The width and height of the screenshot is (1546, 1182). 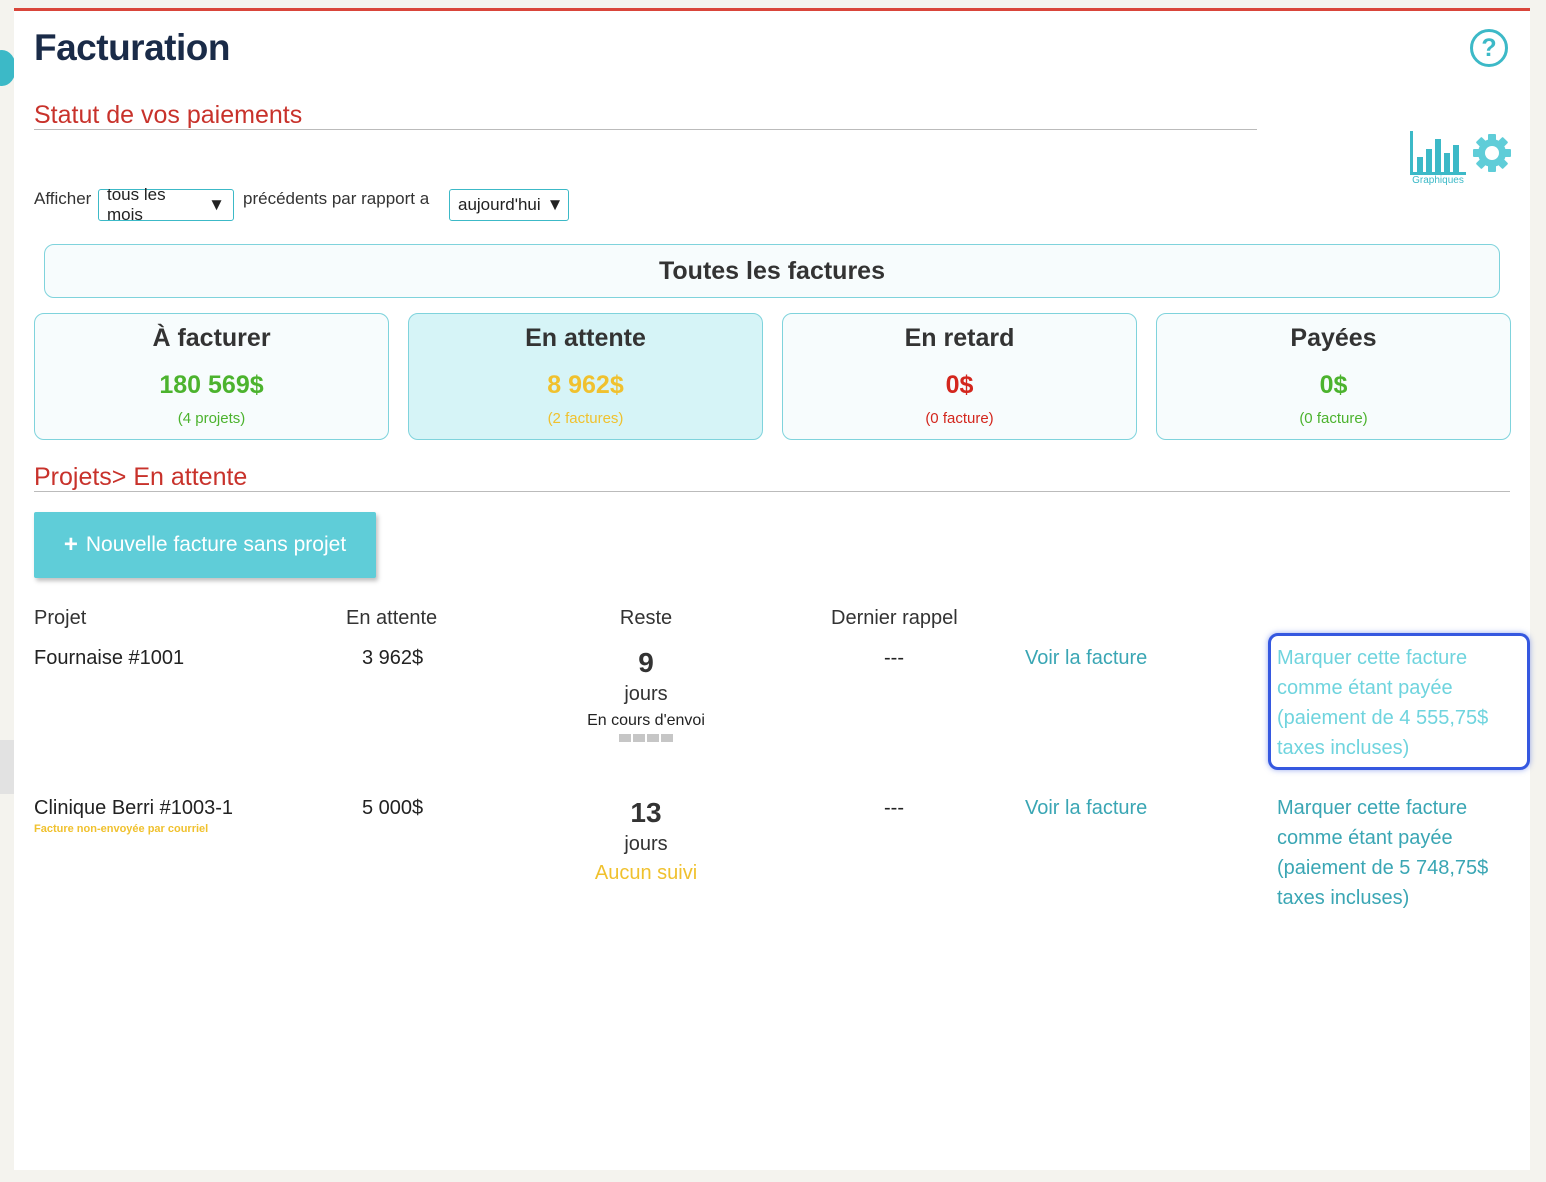 What do you see at coordinates (499, 204) in the screenshot?
I see `reference-select-value: aujourd'hui` at bounding box center [499, 204].